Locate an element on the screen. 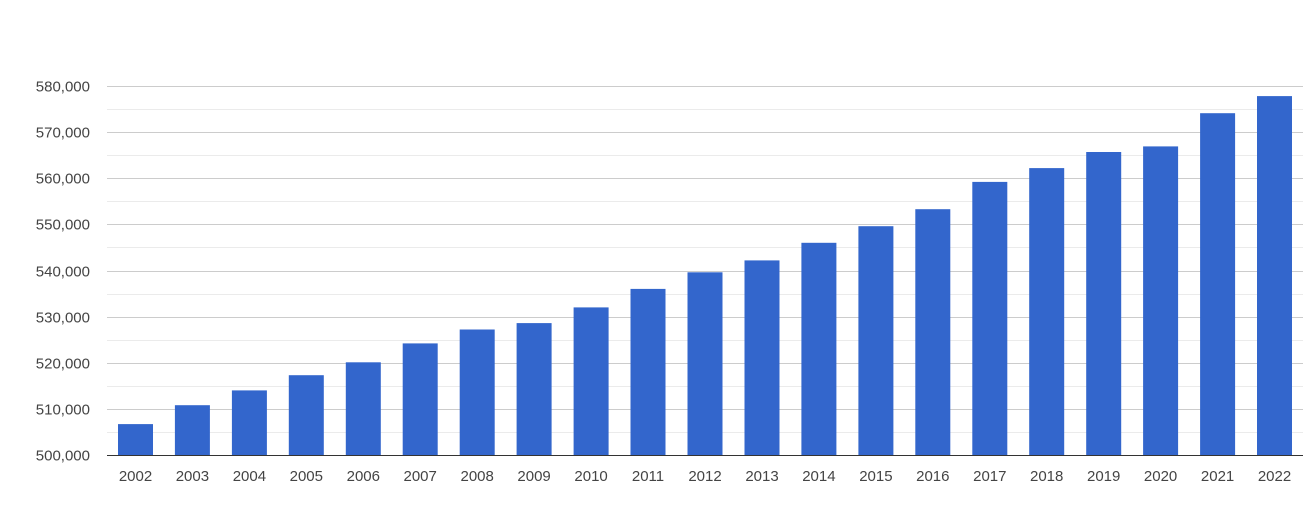 The width and height of the screenshot is (1305, 510). bar-2015 is located at coordinates (876, 340).